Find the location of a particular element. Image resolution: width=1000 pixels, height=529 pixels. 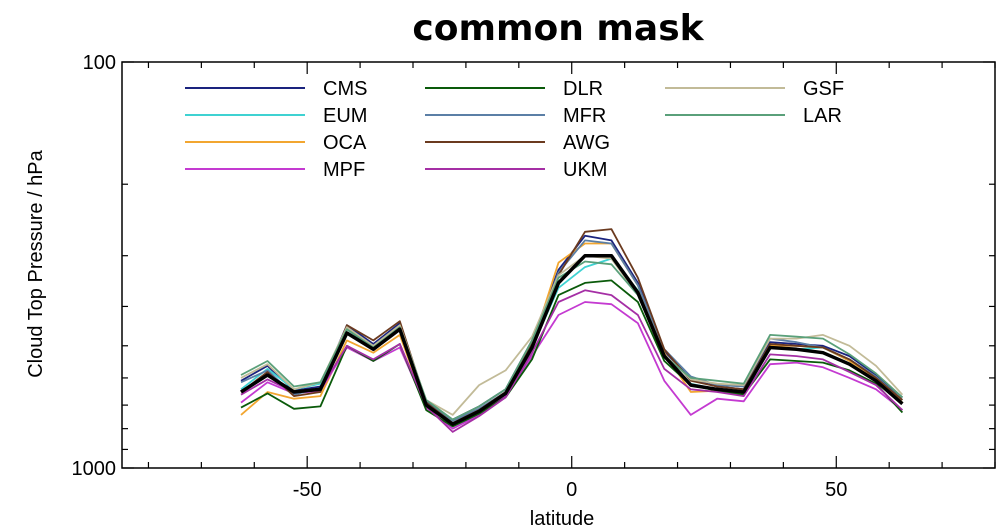

legend-label-lar: LAR is located at coordinates (822, 116).